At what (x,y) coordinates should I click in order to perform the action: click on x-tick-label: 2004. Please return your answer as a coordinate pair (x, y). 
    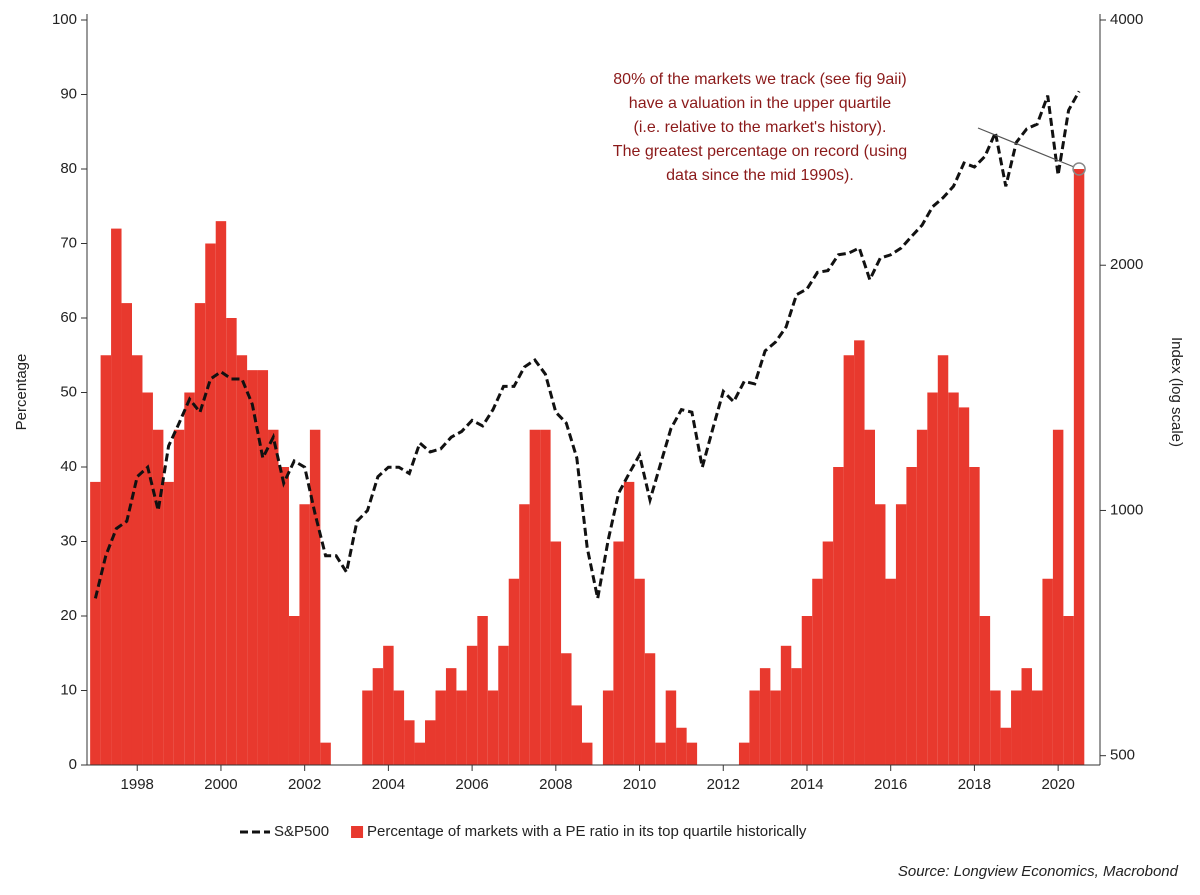
    Looking at the image, I should click on (388, 784).